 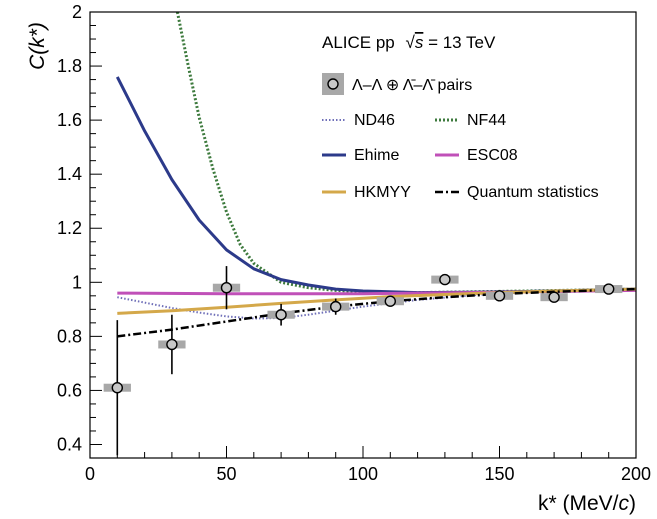 I want to click on x-tick-label: 200, so click(x=636, y=474).